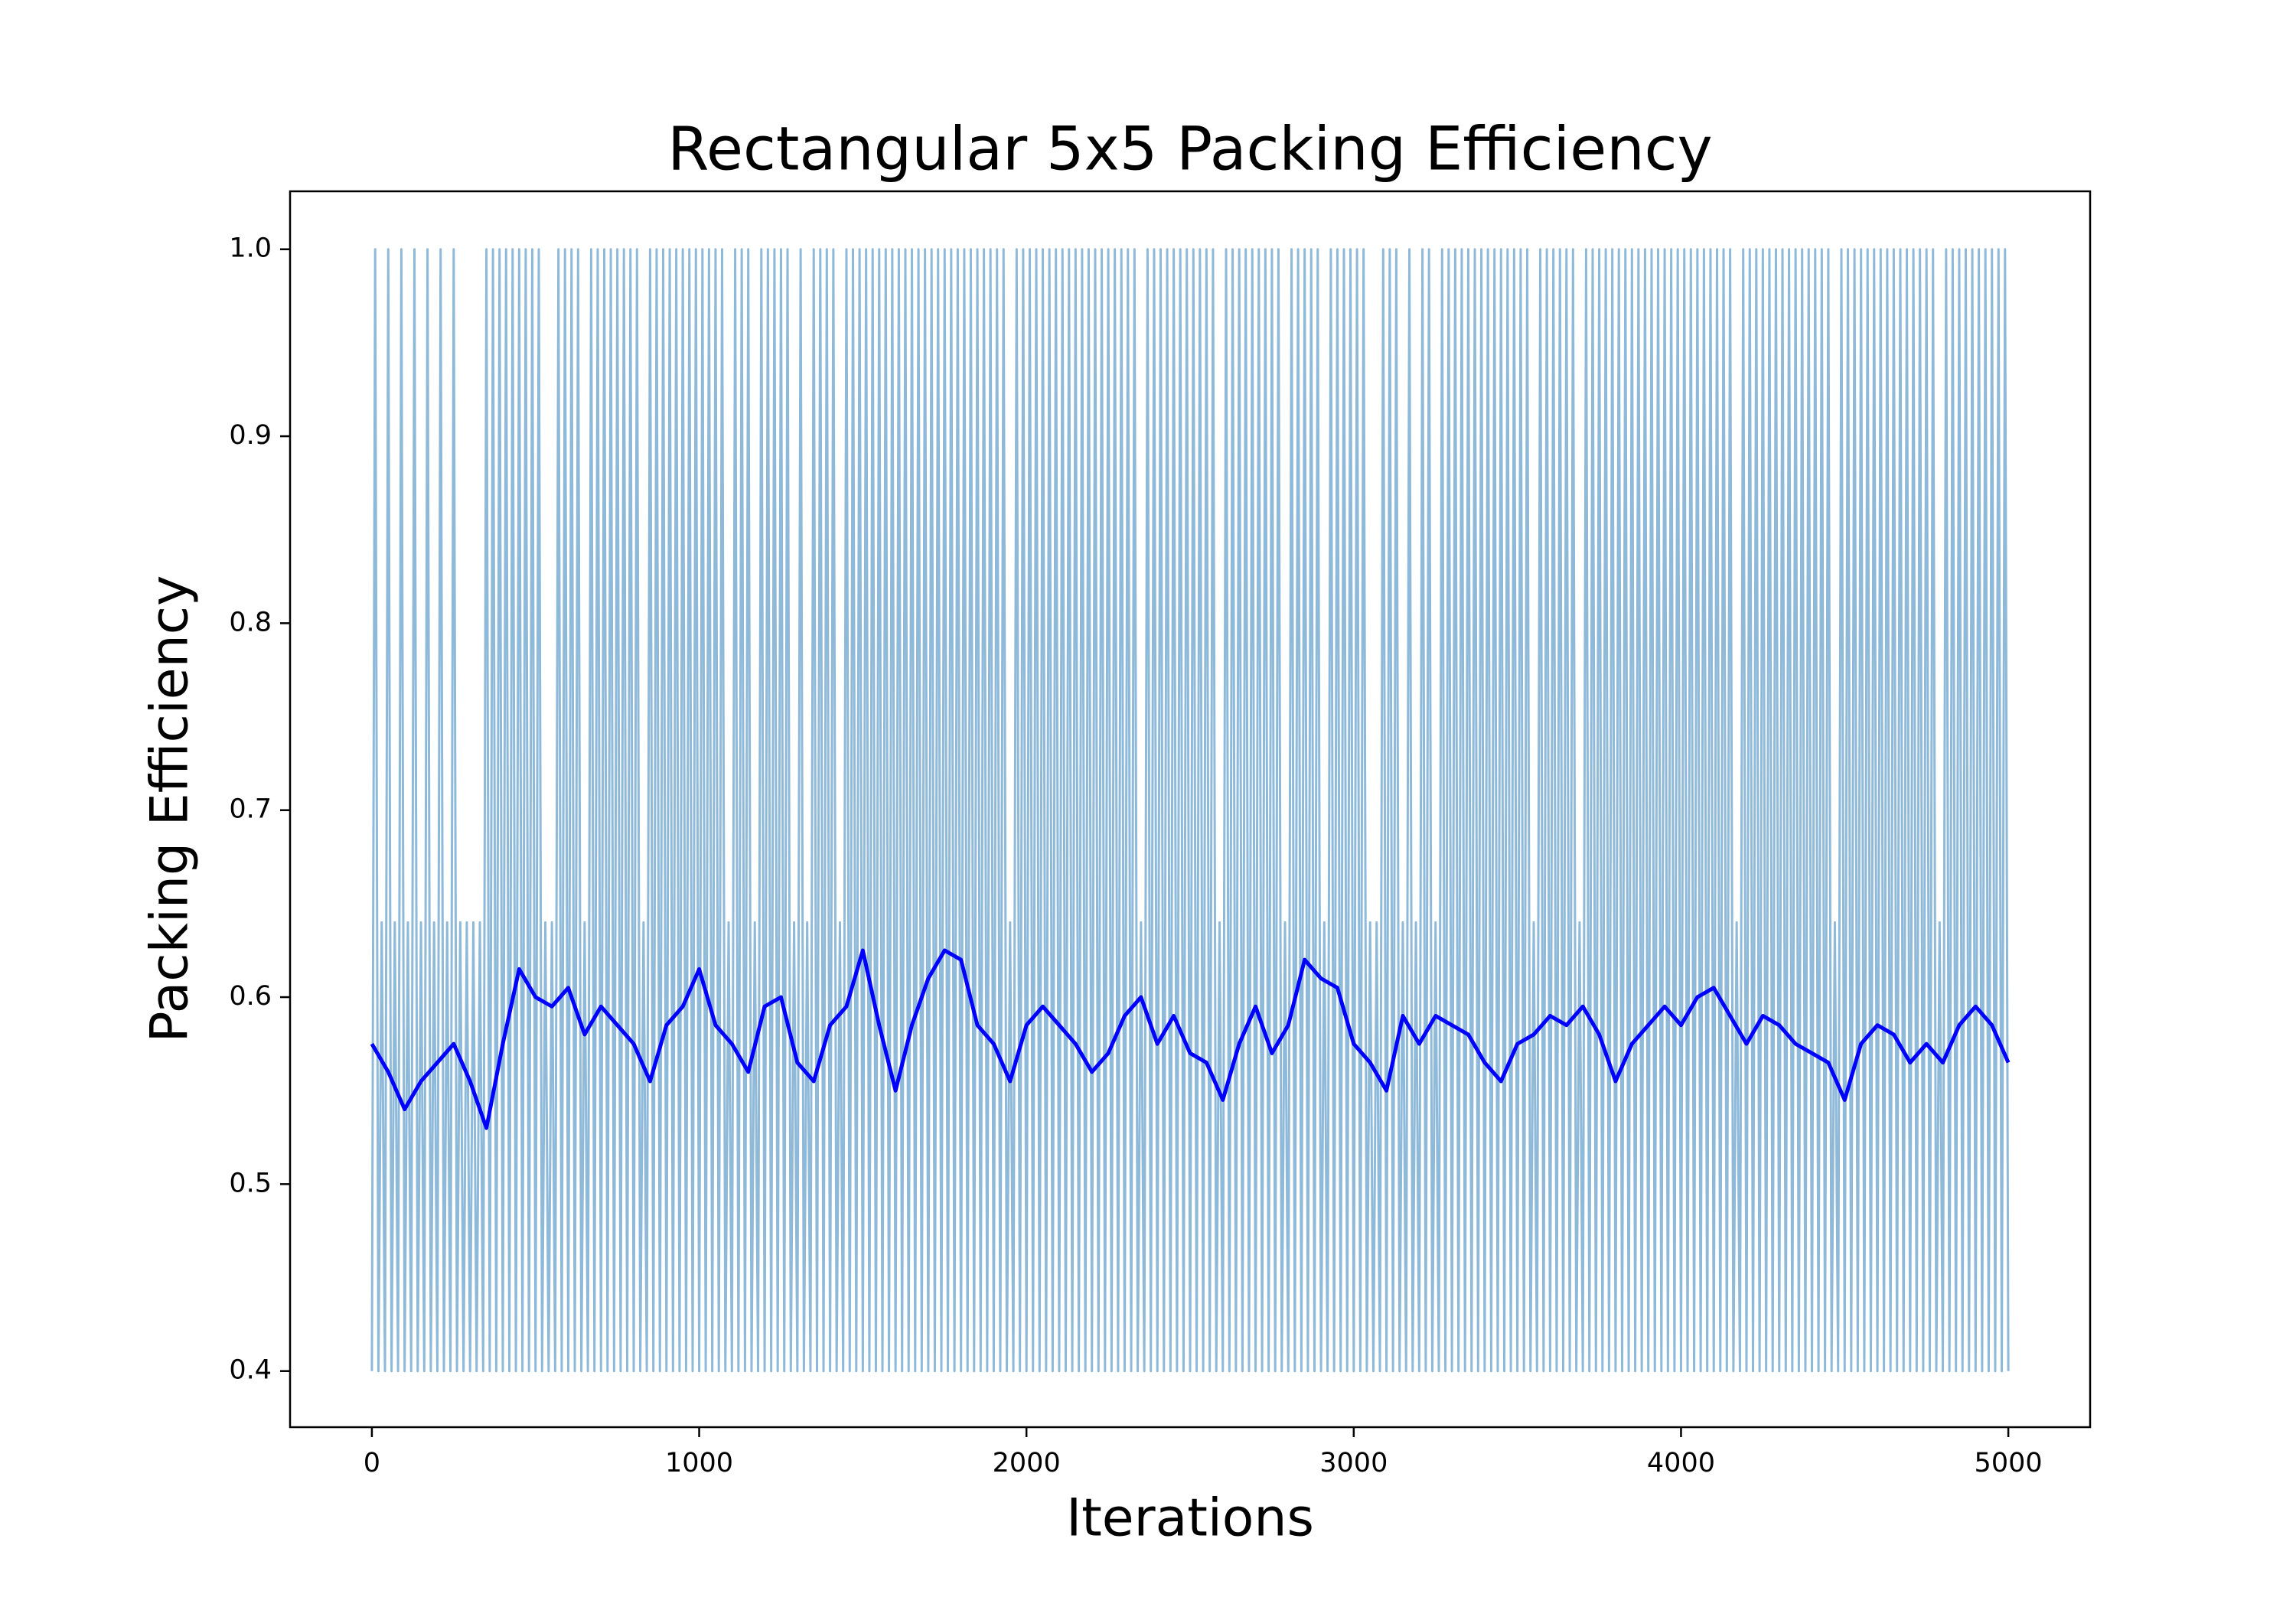 The width and height of the screenshot is (2296, 1607). Describe the element at coordinates (1027, 1463) in the screenshot. I see `x-tick-label: 2000` at that location.